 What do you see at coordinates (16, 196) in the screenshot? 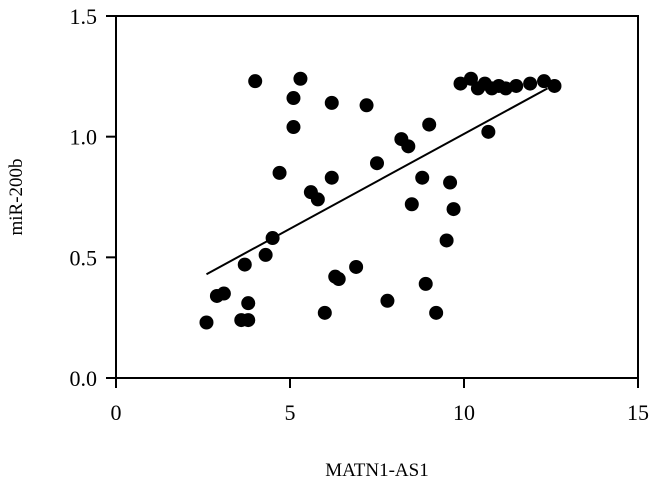
I see `y-axis-title: miR-200b` at bounding box center [16, 196].